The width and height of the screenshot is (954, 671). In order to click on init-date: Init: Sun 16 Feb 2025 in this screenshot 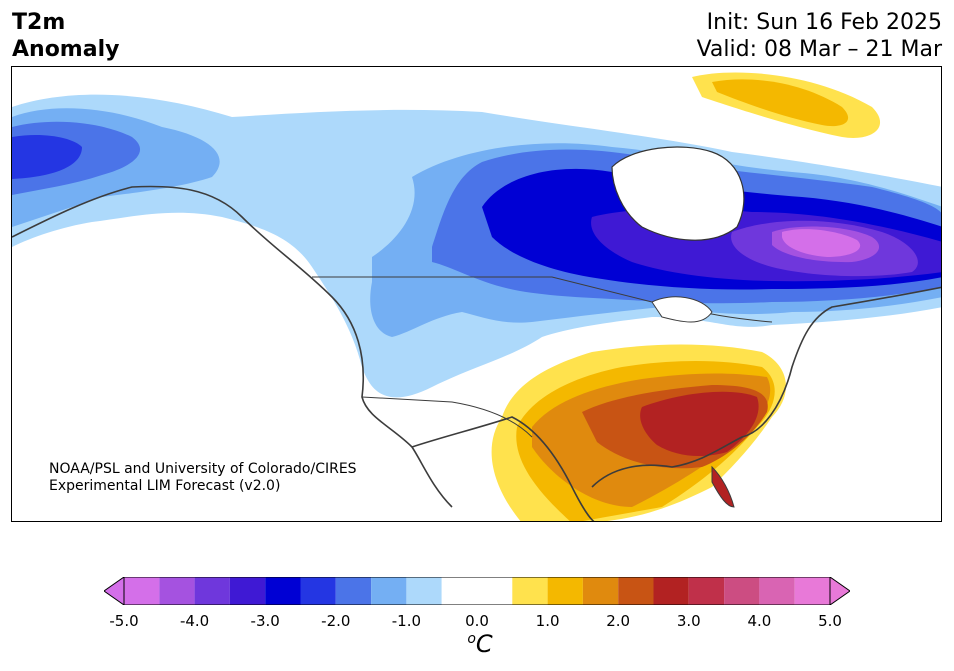, I will do `click(824, 22)`.